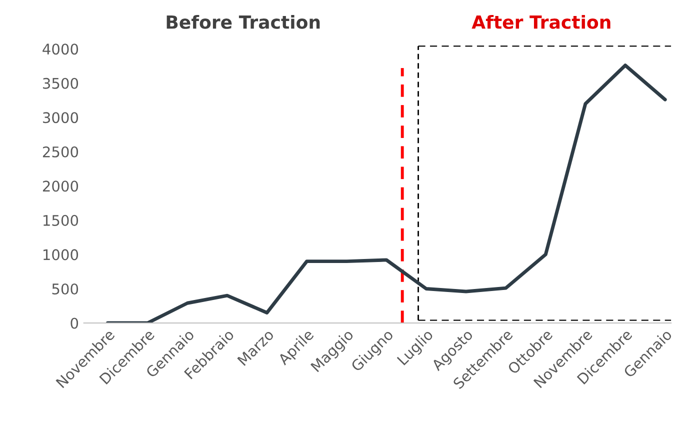 The height and width of the screenshot is (425, 699). I want to click on y-tick-label: 2500, so click(60, 152).